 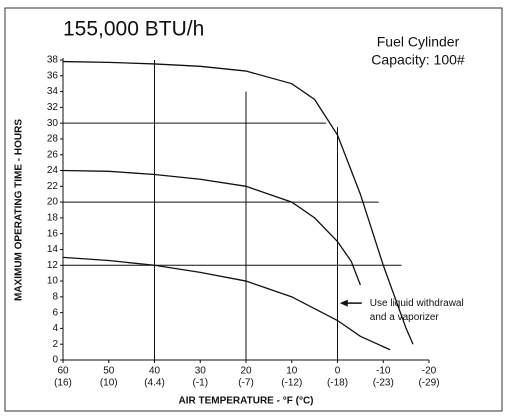 I want to click on y-tick-label: 38, so click(x=53, y=60).